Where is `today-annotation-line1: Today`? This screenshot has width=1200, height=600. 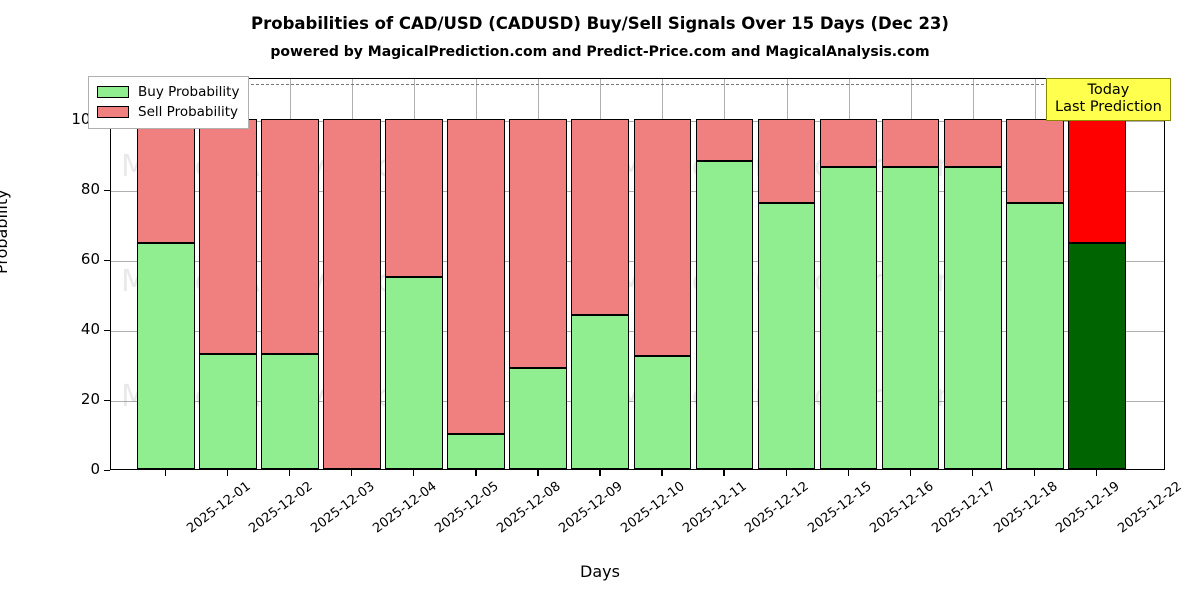
today-annotation-line1: Today is located at coordinates (1108, 90).